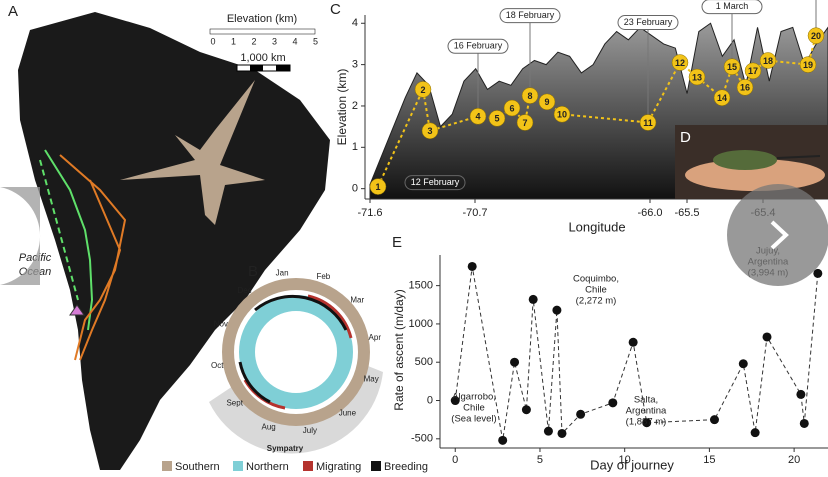  I want to click on next-button, so click(777, 235).